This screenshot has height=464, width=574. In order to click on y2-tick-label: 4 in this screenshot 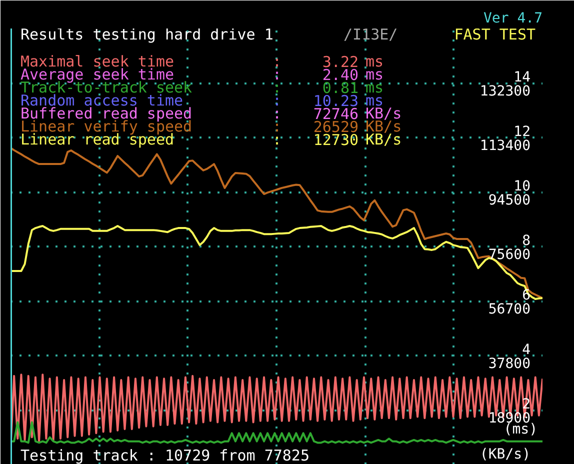, I will do `click(526, 350)`.